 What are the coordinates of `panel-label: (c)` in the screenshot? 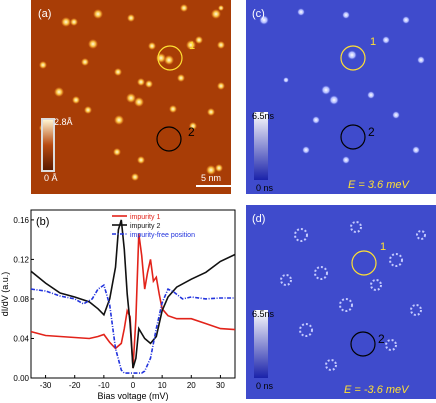 It's located at (258, 14).